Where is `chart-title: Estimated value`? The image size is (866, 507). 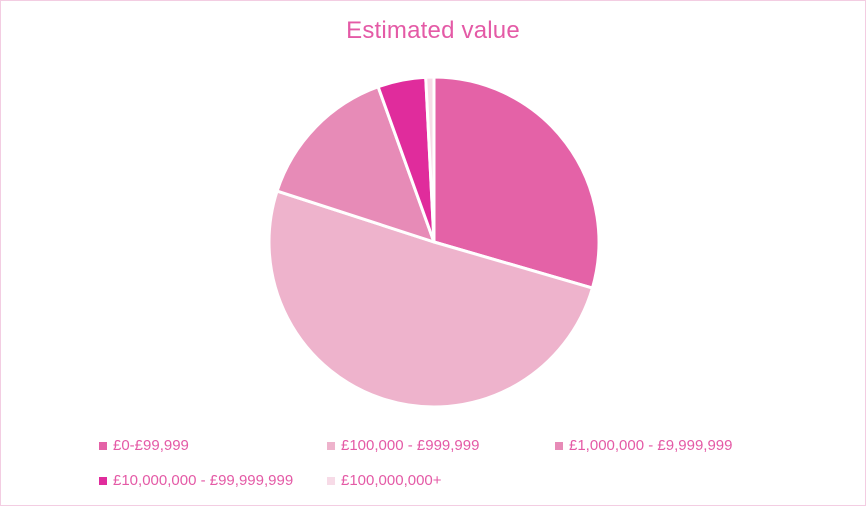 chart-title: Estimated value is located at coordinates (433, 30).